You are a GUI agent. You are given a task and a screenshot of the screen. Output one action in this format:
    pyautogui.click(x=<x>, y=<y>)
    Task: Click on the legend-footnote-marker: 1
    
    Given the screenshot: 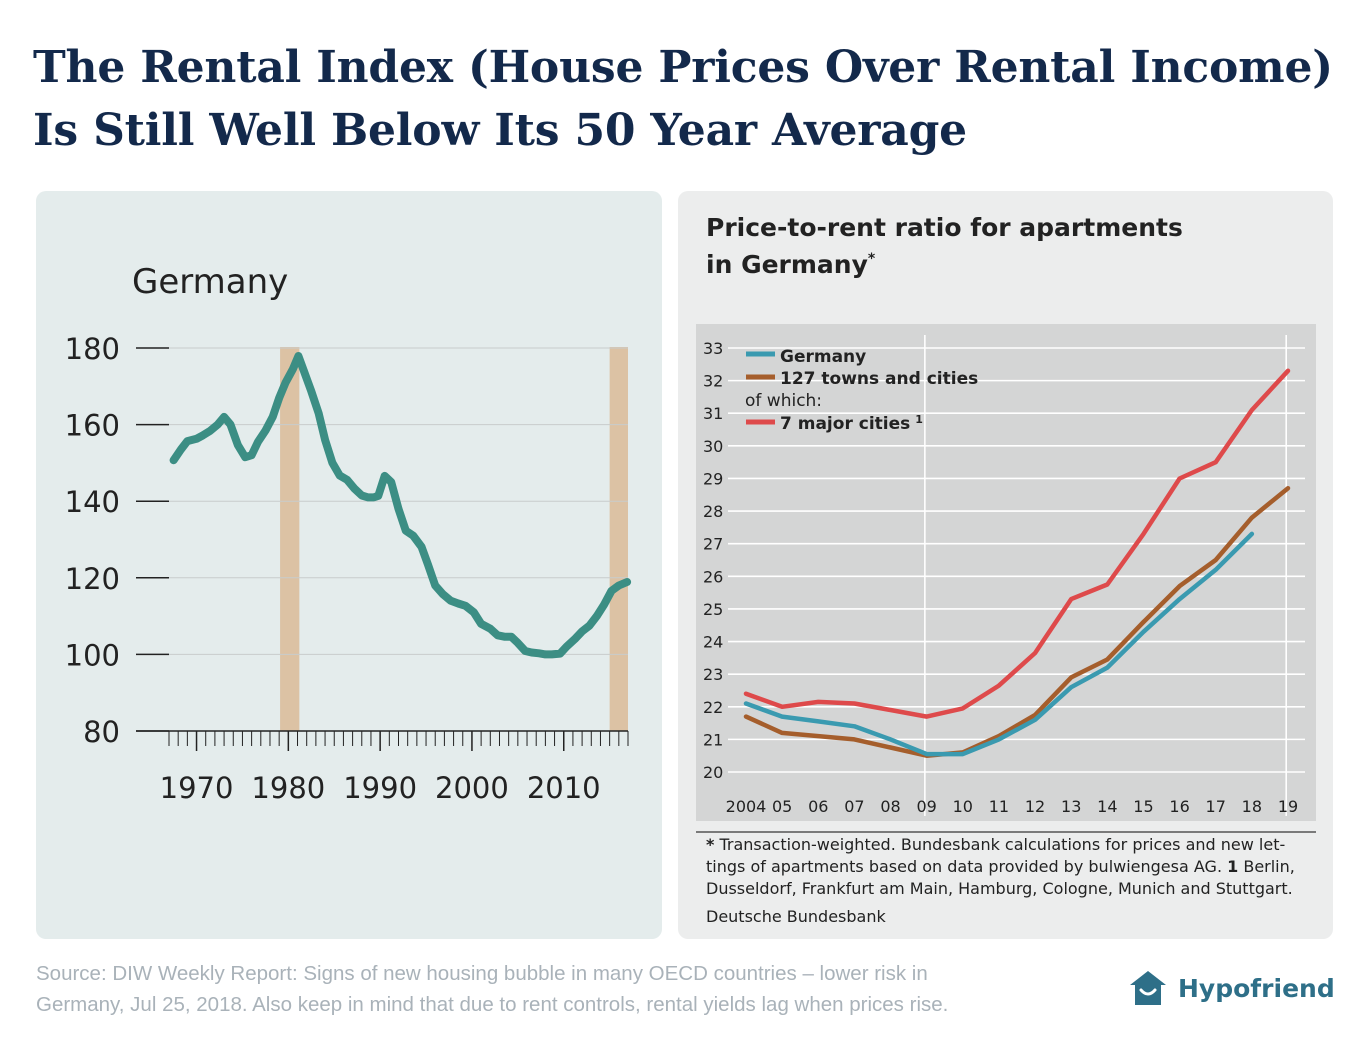 What is the action you would take?
    pyautogui.click(x=919, y=419)
    